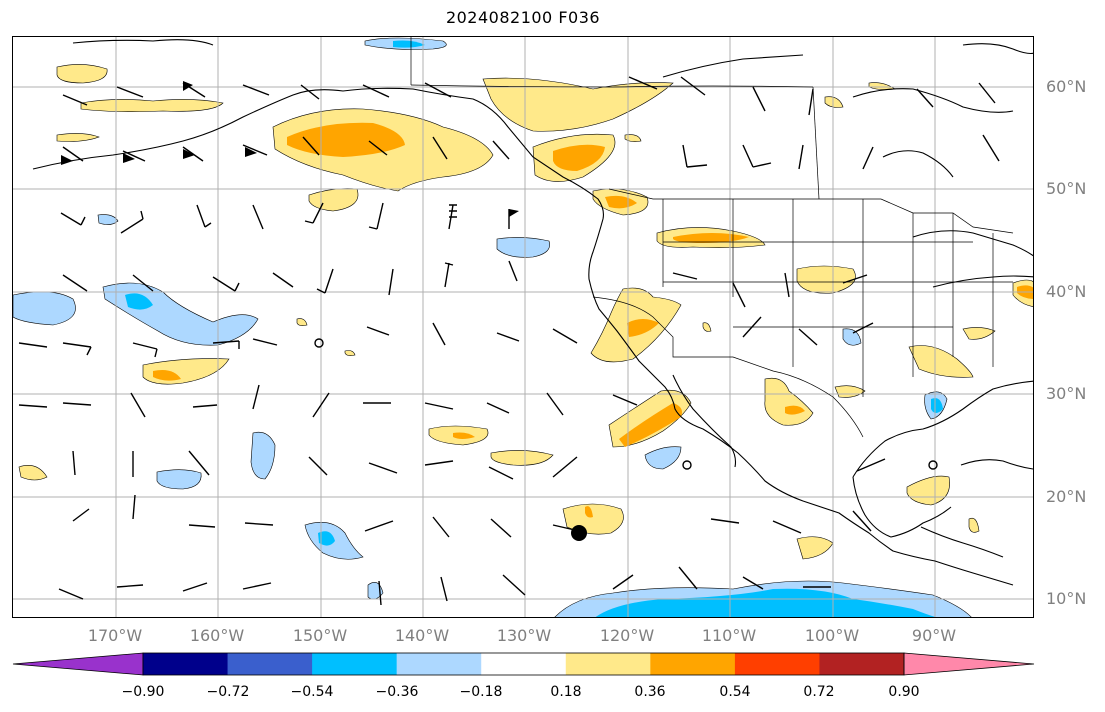 This screenshot has width=1105, height=712. What do you see at coordinates (819, 692) in the screenshot?
I see `colorbar-tick-label: 0.72` at bounding box center [819, 692].